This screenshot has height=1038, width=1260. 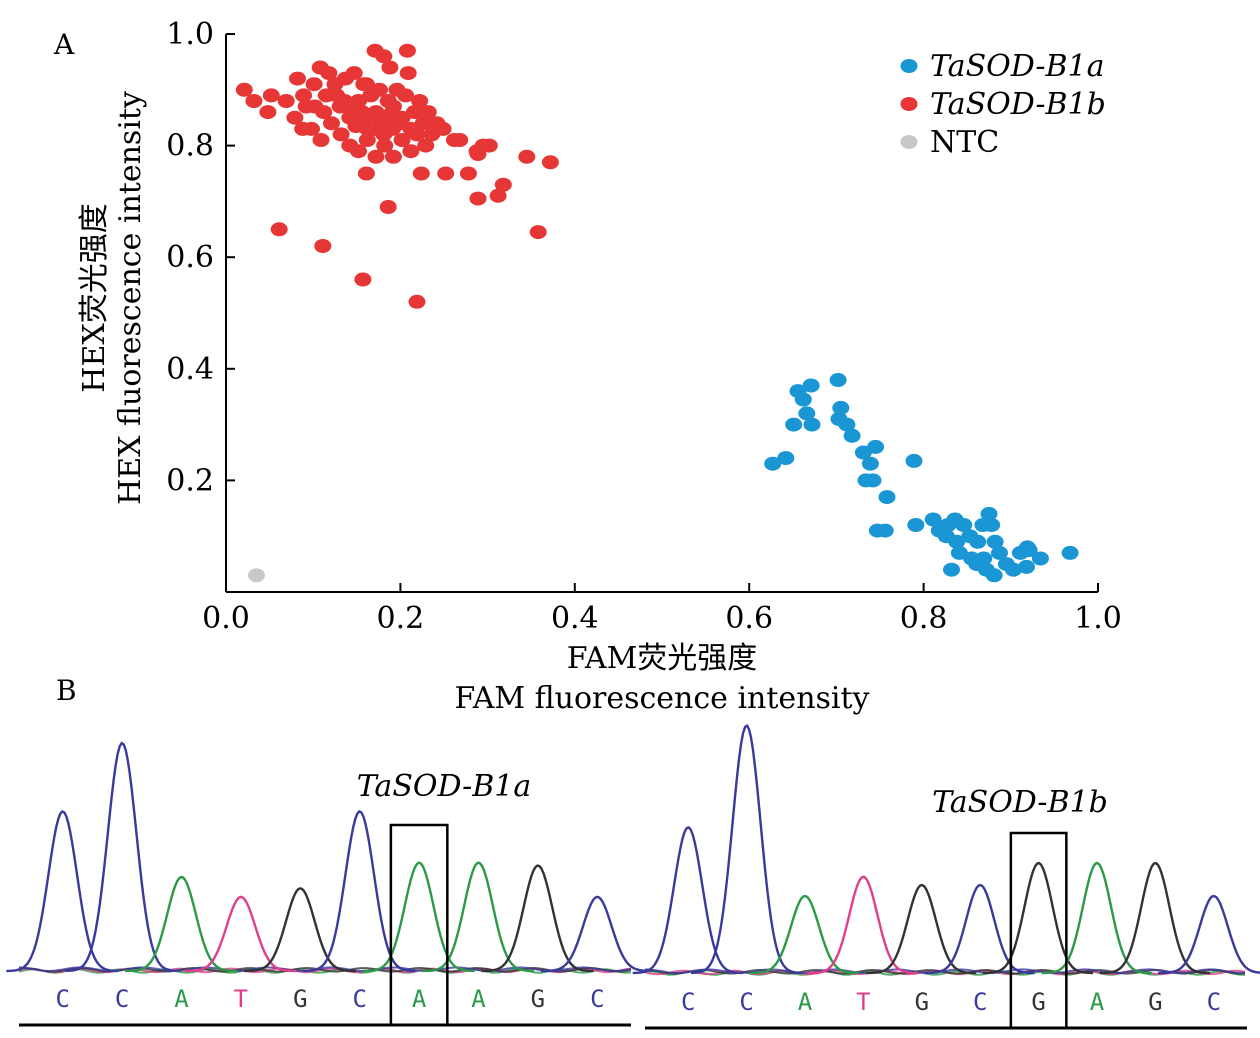 I want to click on base-call: T, so click(x=863, y=1002).